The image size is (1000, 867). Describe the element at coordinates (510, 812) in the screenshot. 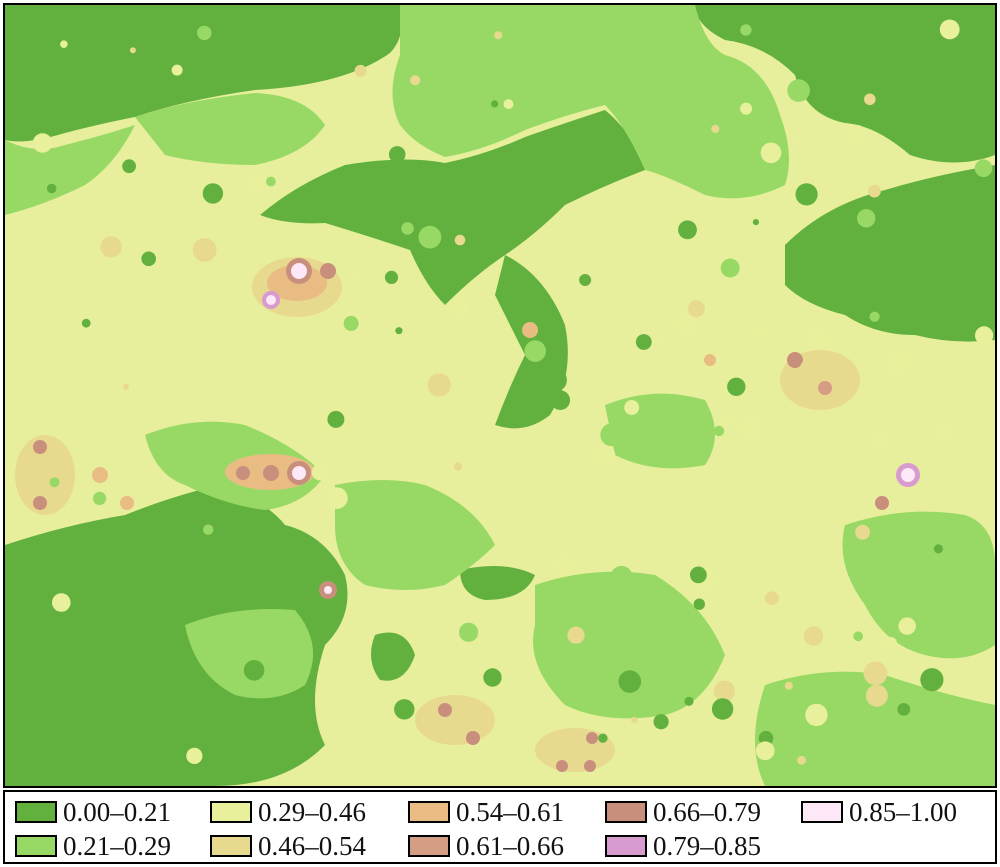

I see `legend-label: 0.54–0.61` at that location.